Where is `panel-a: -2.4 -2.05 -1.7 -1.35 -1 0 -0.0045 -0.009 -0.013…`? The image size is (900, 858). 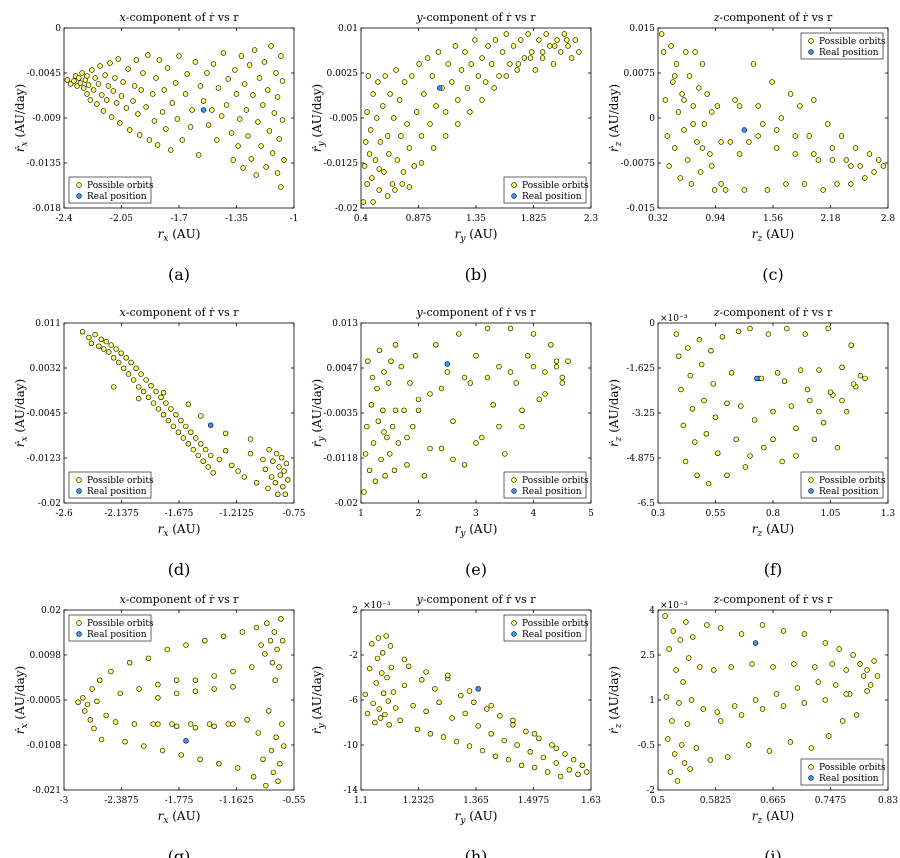
panel-a: -2.4 -2.05 -1.7 -1.35 -1 0 -0.0045 -0.009 -0.013… is located at coordinates (155, 147).